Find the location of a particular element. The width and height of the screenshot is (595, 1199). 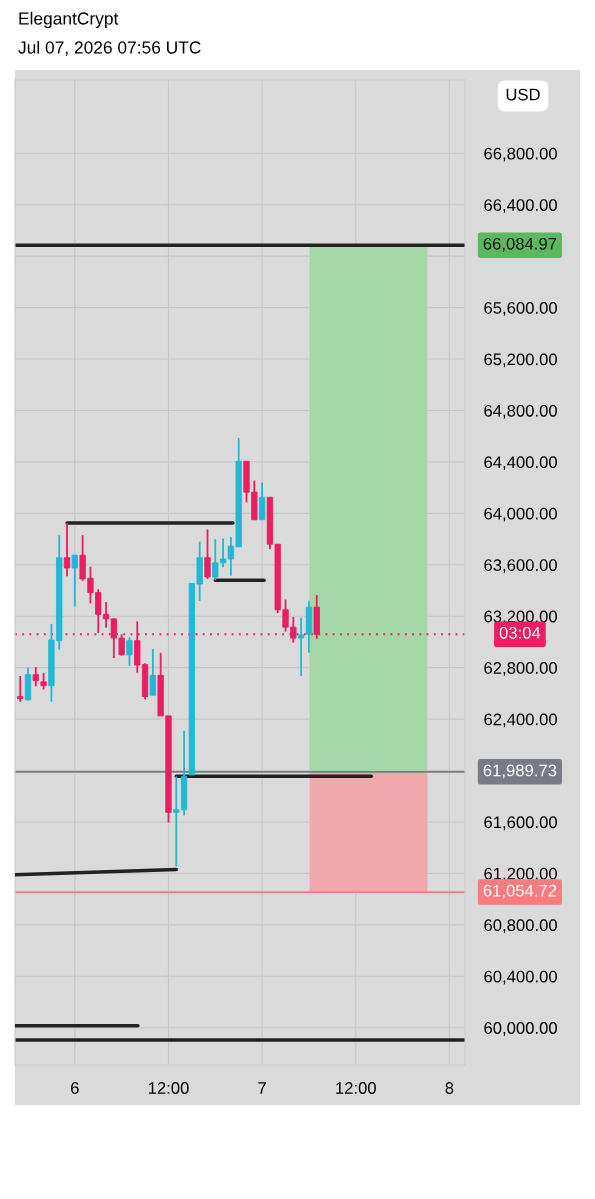

chart-title: ElegantCrypt is located at coordinates (69, 20).